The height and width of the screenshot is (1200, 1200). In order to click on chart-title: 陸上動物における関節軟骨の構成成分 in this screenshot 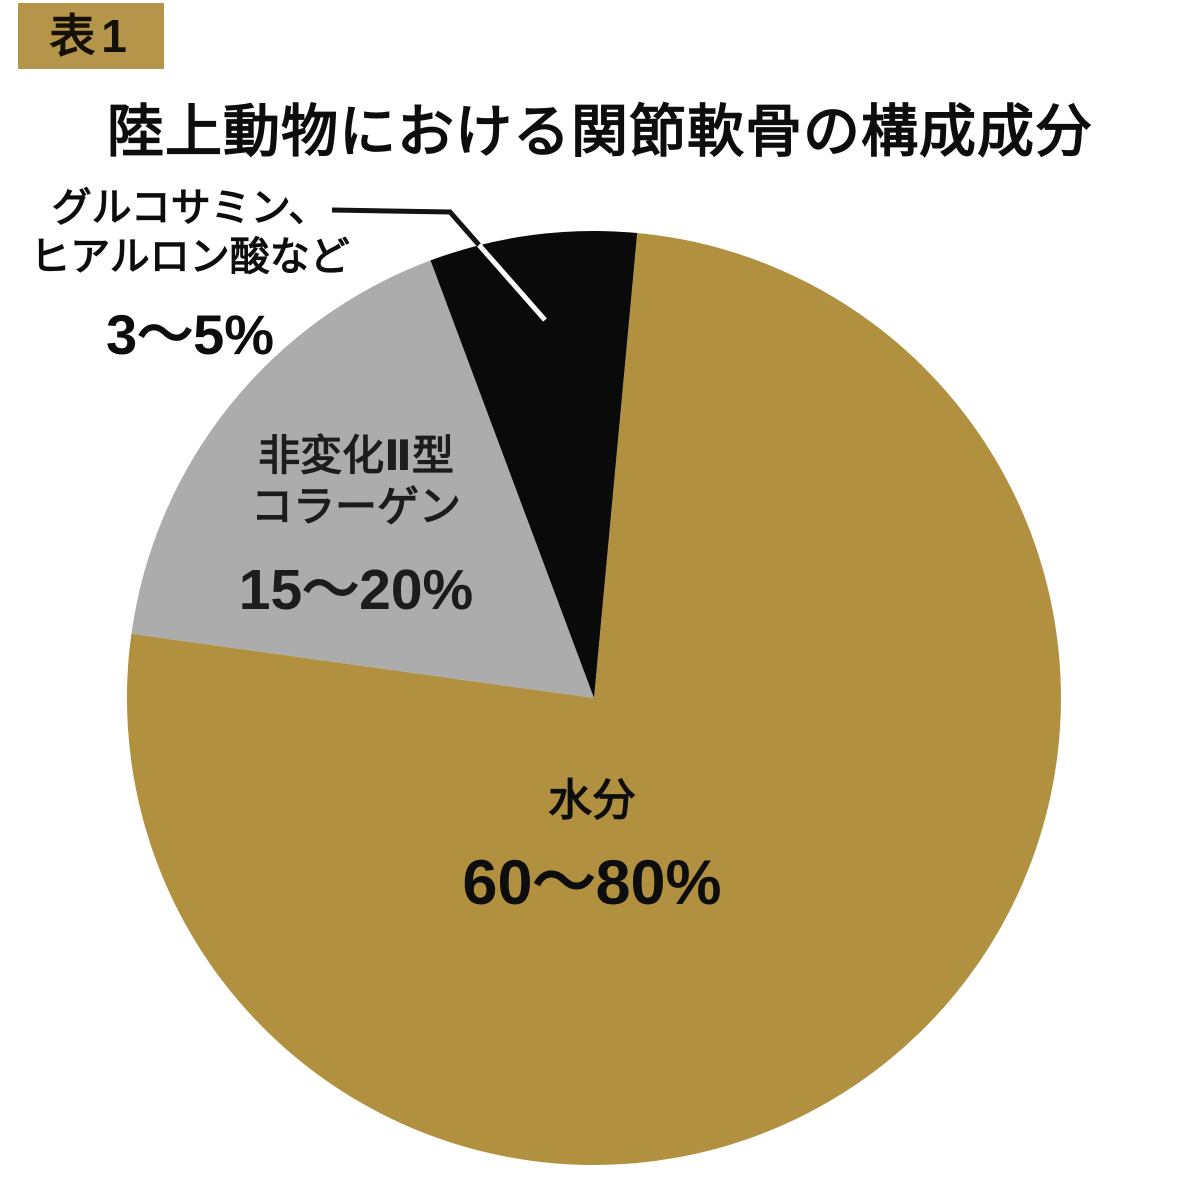, I will do `click(600, 132)`.